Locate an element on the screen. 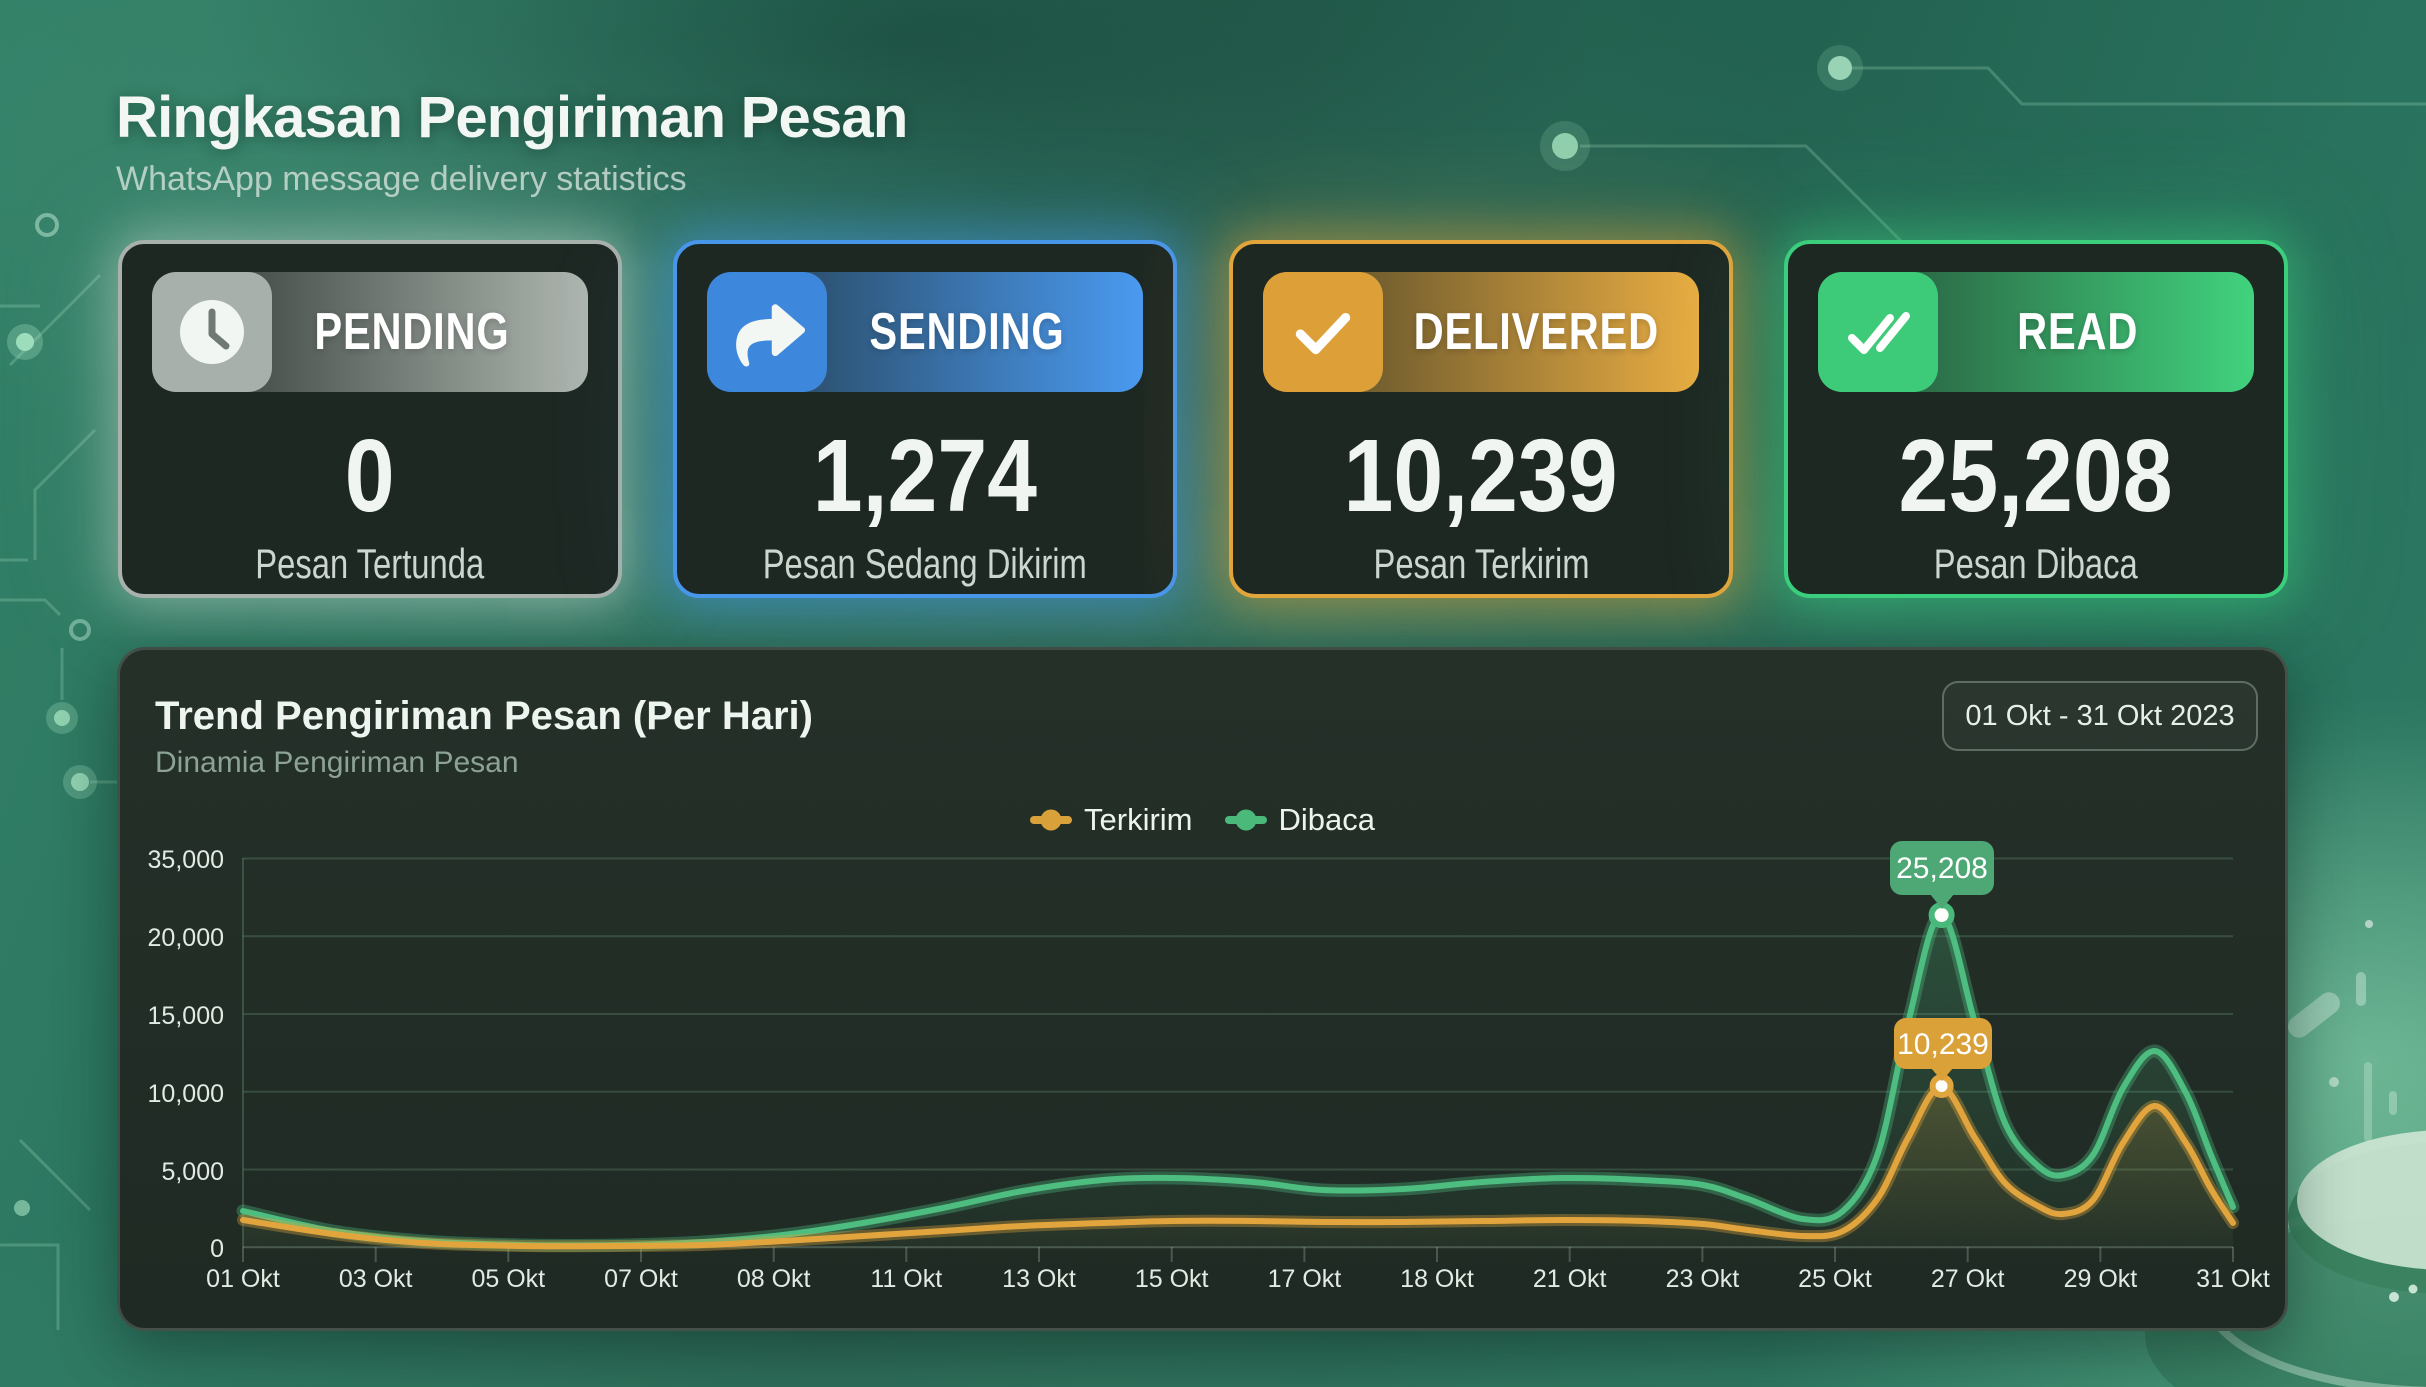 The width and height of the screenshot is (2426, 1387). svg-text: 0 is located at coordinates (217, 1249).